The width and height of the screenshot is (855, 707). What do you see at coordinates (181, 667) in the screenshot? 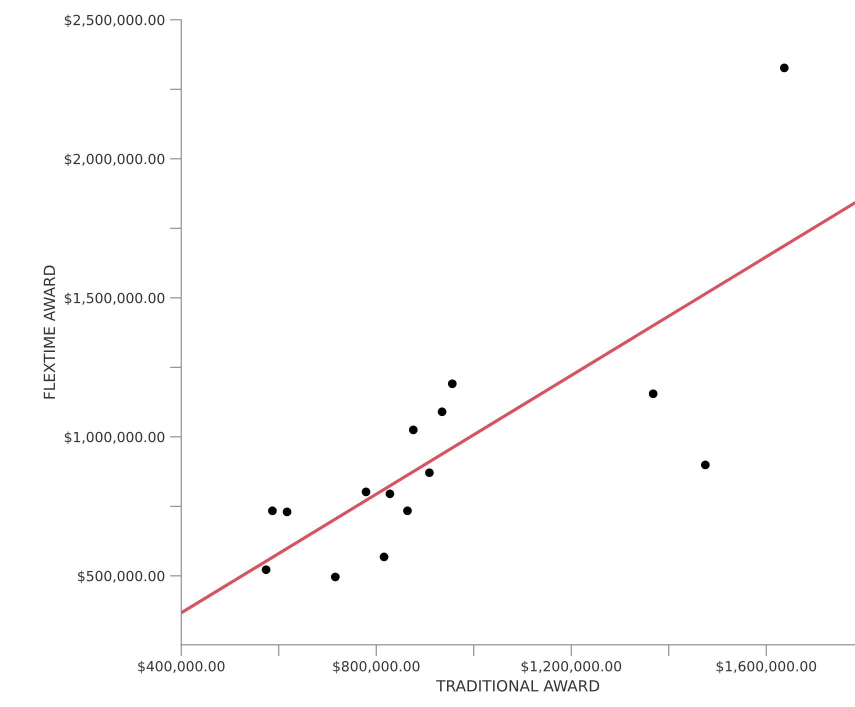
I see `x-tick-label: $400,000.00` at bounding box center [181, 667].